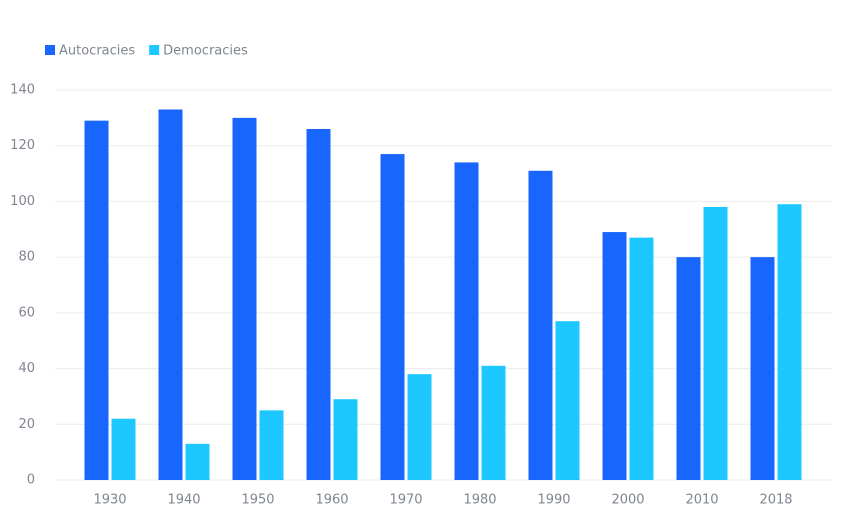 The width and height of the screenshot is (844, 520). Describe the element at coordinates (22, 145) in the screenshot. I see `y-tick-label: 120` at that location.